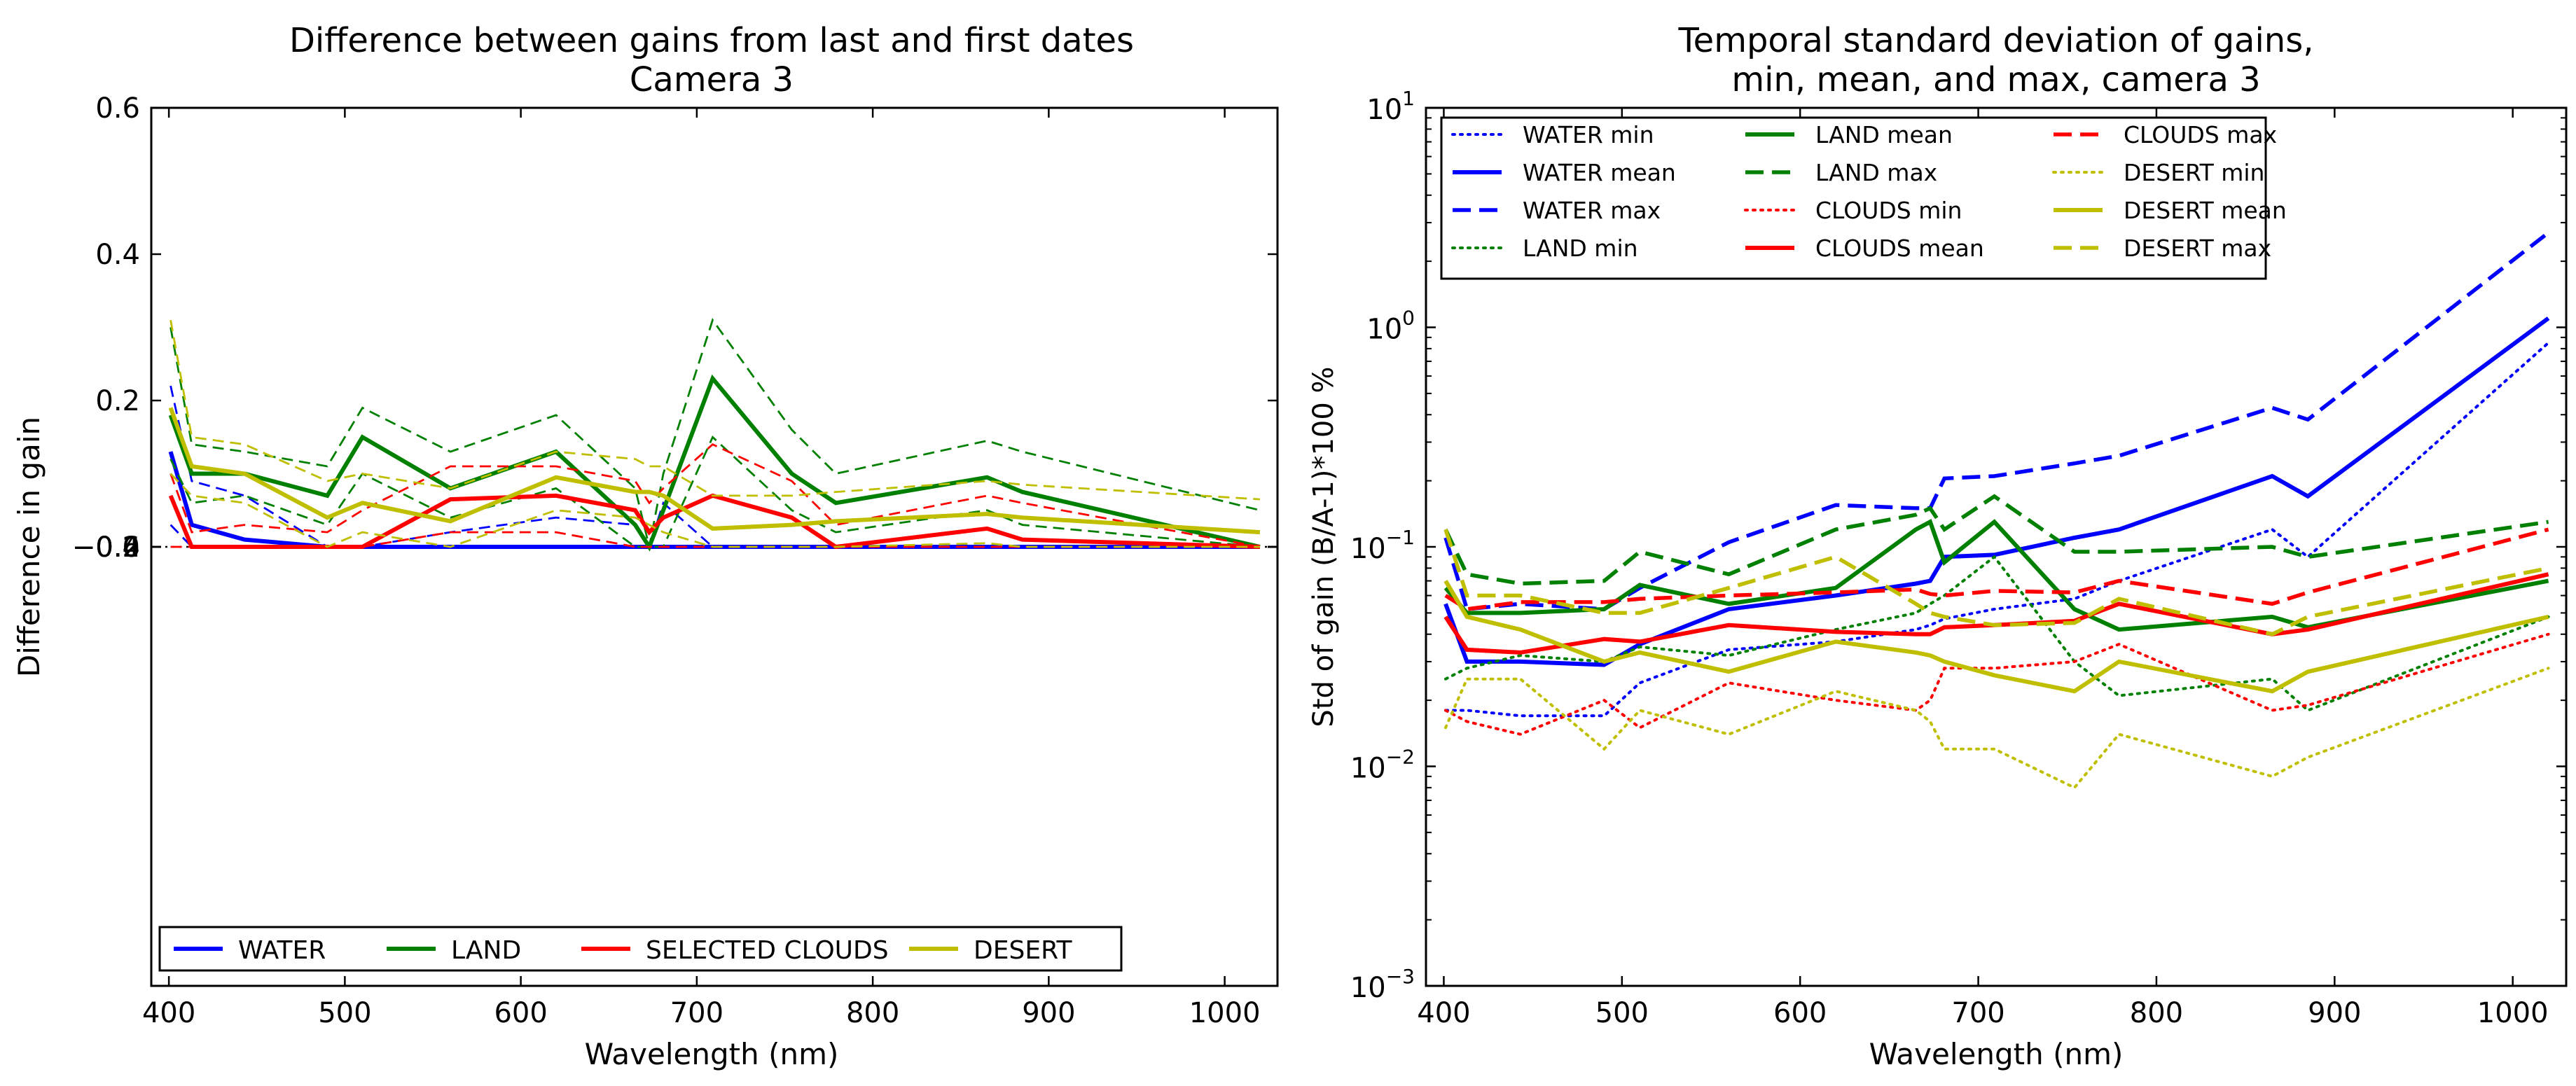  I want to click on legend-label-land-mean: LAND mean, so click(1884, 134).